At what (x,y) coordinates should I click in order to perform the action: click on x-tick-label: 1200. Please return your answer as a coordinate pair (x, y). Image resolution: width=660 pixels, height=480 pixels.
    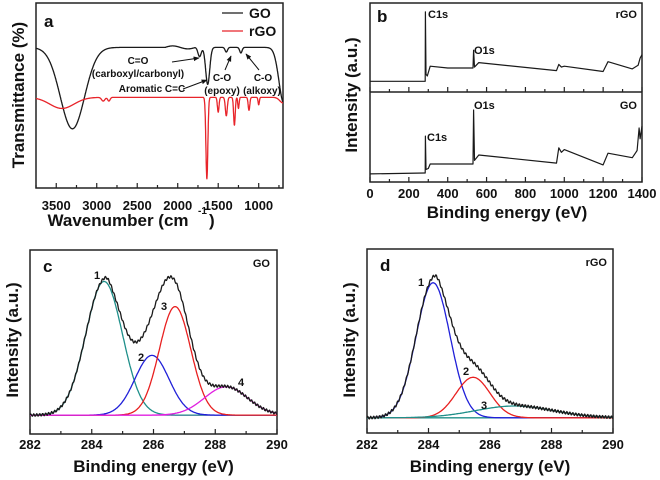
    Looking at the image, I should click on (603, 193).